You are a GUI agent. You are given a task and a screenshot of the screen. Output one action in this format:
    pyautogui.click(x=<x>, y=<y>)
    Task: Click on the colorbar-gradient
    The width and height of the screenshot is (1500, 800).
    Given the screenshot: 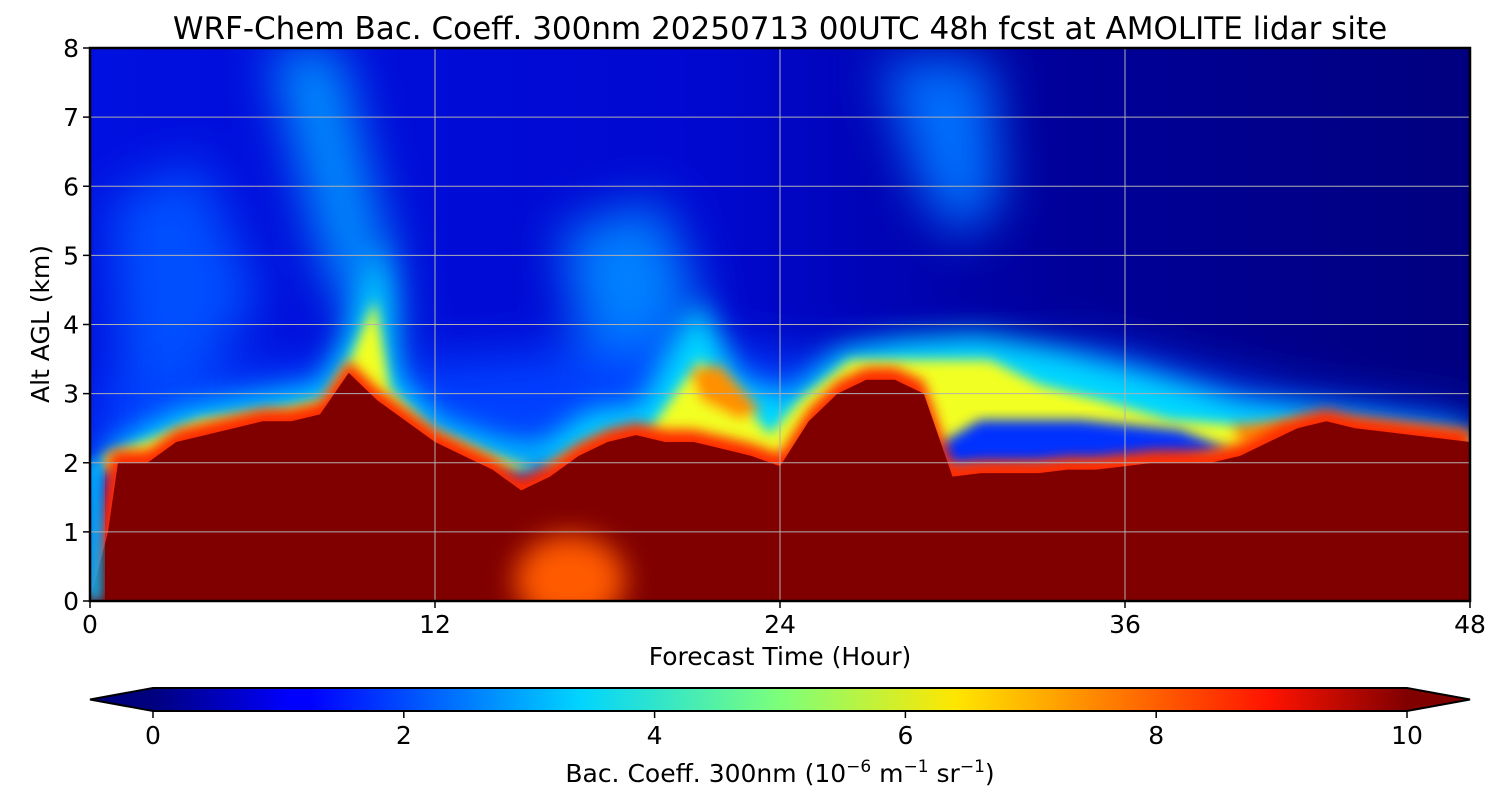 What is the action you would take?
    pyautogui.click(x=780, y=699)
    